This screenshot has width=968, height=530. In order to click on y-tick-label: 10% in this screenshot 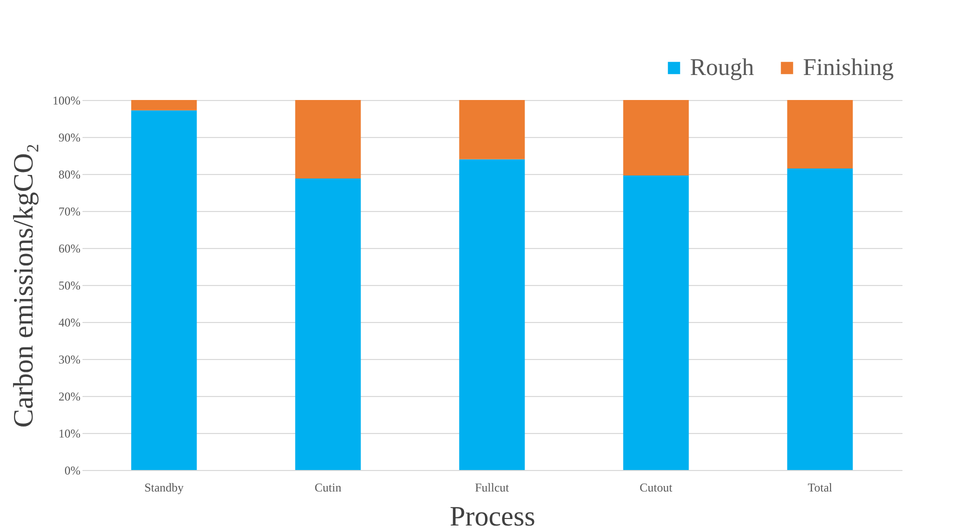, I will do `click(69, 433)`.